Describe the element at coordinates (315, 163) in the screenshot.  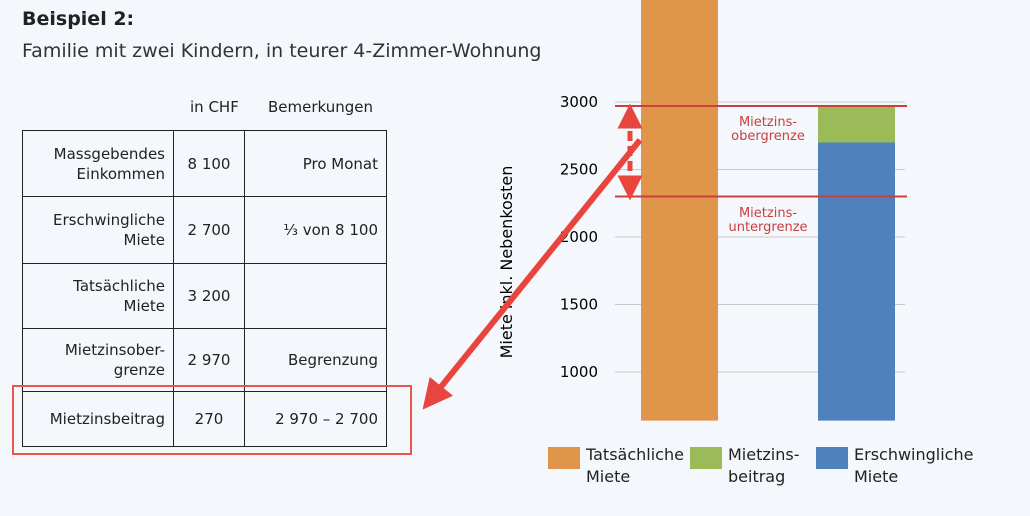
I see `table-cell: Pro Monat` at that location.